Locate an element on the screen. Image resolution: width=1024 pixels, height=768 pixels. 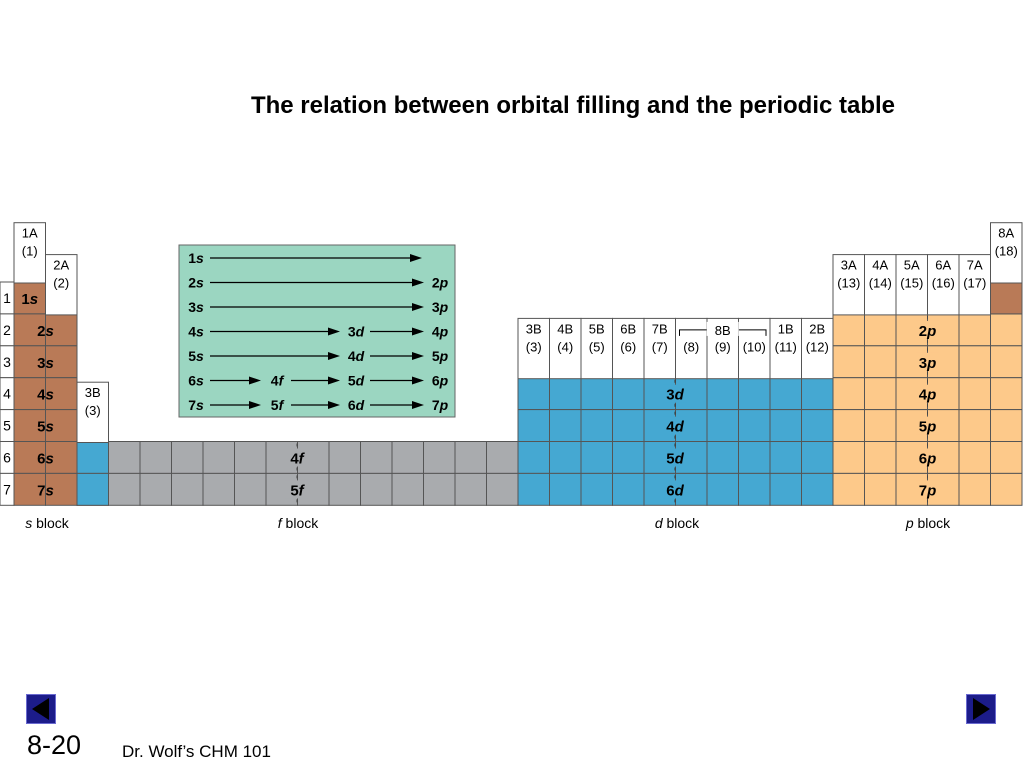
legend-sublevel: 6s is located at coordinates (196, 381).